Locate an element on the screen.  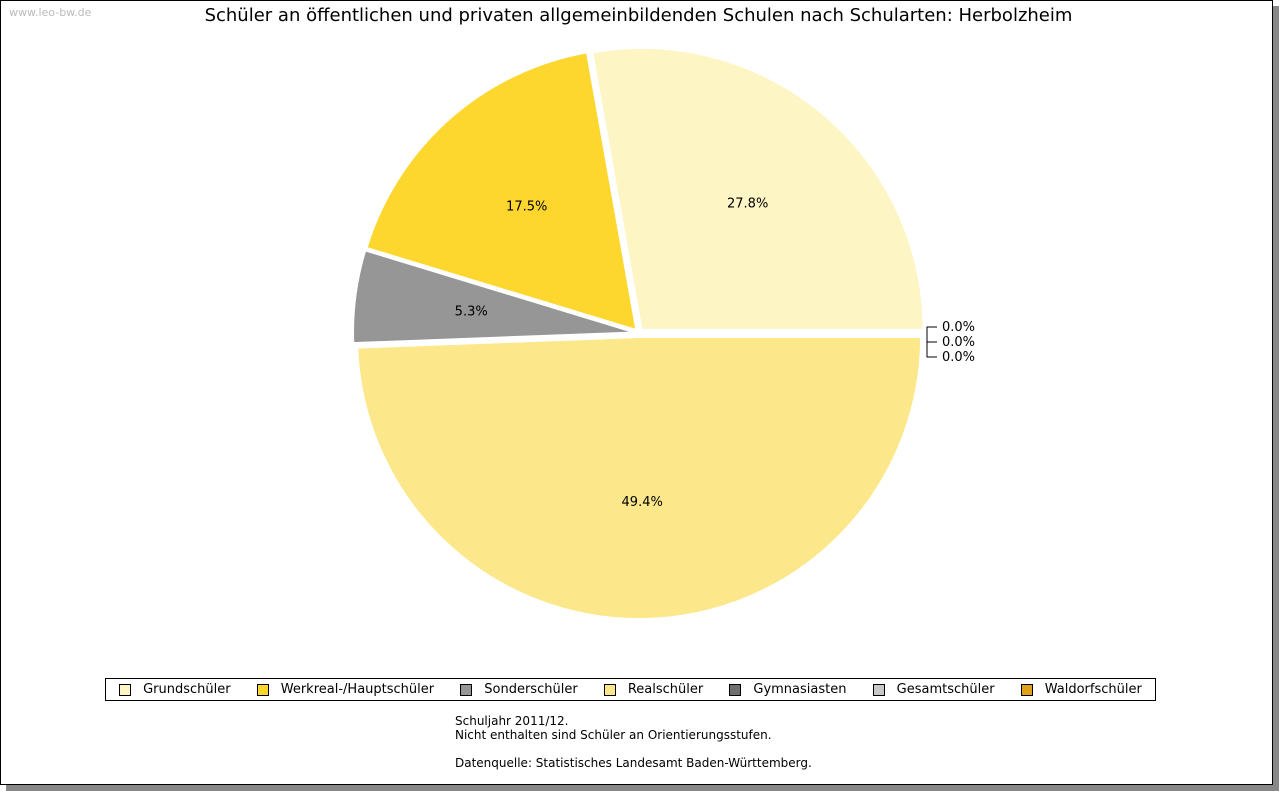
legend-label: Gesamtschüler is located at coordinates (945, 689).